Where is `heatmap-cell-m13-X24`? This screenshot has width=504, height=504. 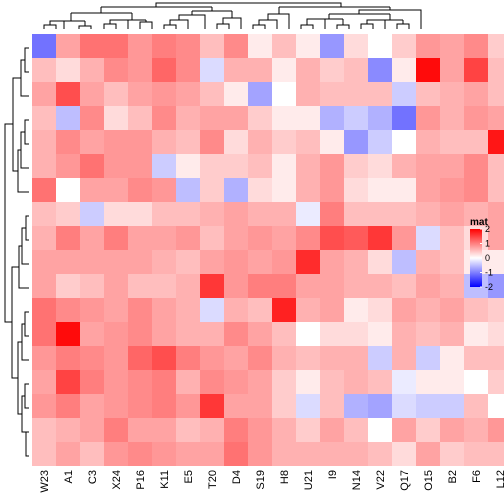 heatmap-cell-m13-X24 is located at coordinates (116, 238).